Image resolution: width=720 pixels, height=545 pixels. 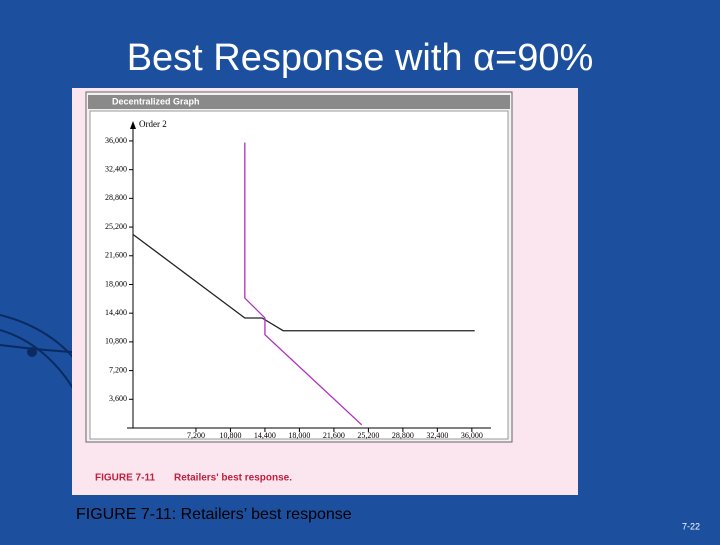 I want to click on x-tick-label: 25,200, so click(x=368, y=435).